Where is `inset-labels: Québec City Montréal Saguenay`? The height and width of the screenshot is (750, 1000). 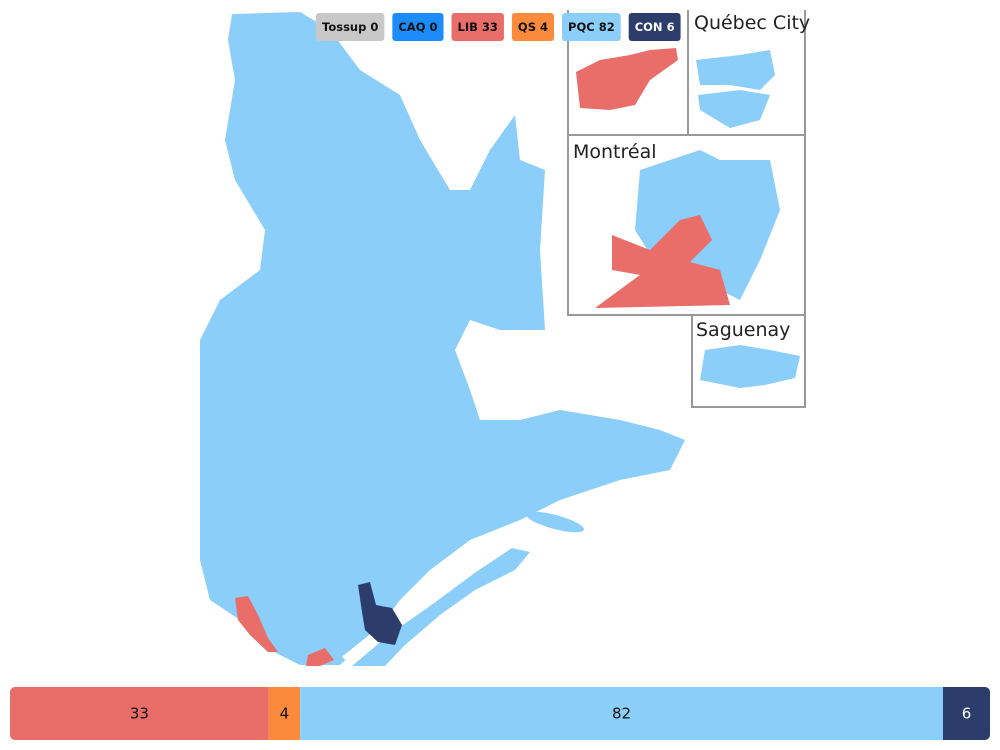
inset-labels: Québec City Montréal Saguenay is located at coordinates (691, 176).